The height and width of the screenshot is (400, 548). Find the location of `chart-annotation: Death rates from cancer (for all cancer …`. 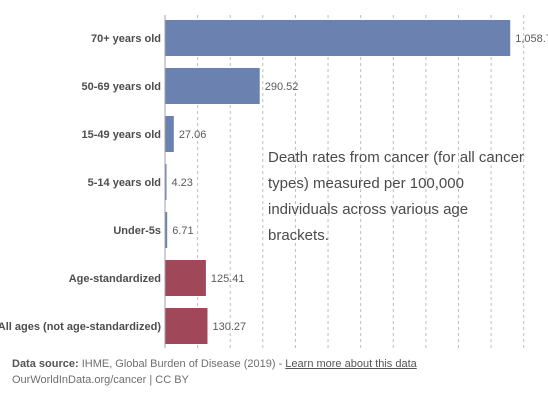

chart-annotation: Death rates from cancer (for all cancer … is located at coordinates (396, 196).